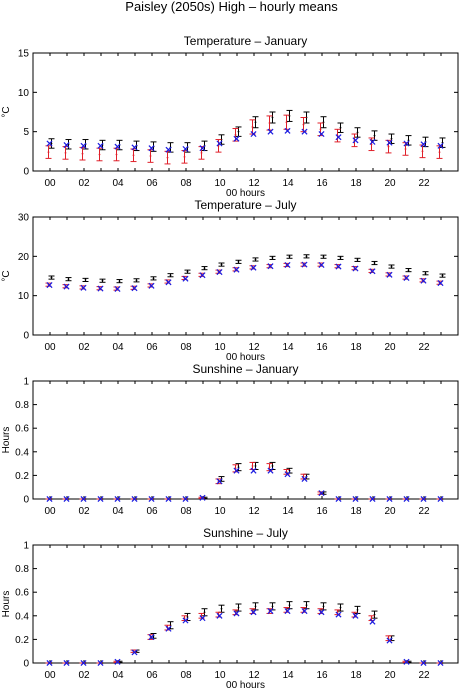  What do you see at coordinates (231, 7) in the screenshot?
I see `figure-title: Paisley (2050s) High – hourly means` at bounding box center [231, 7].